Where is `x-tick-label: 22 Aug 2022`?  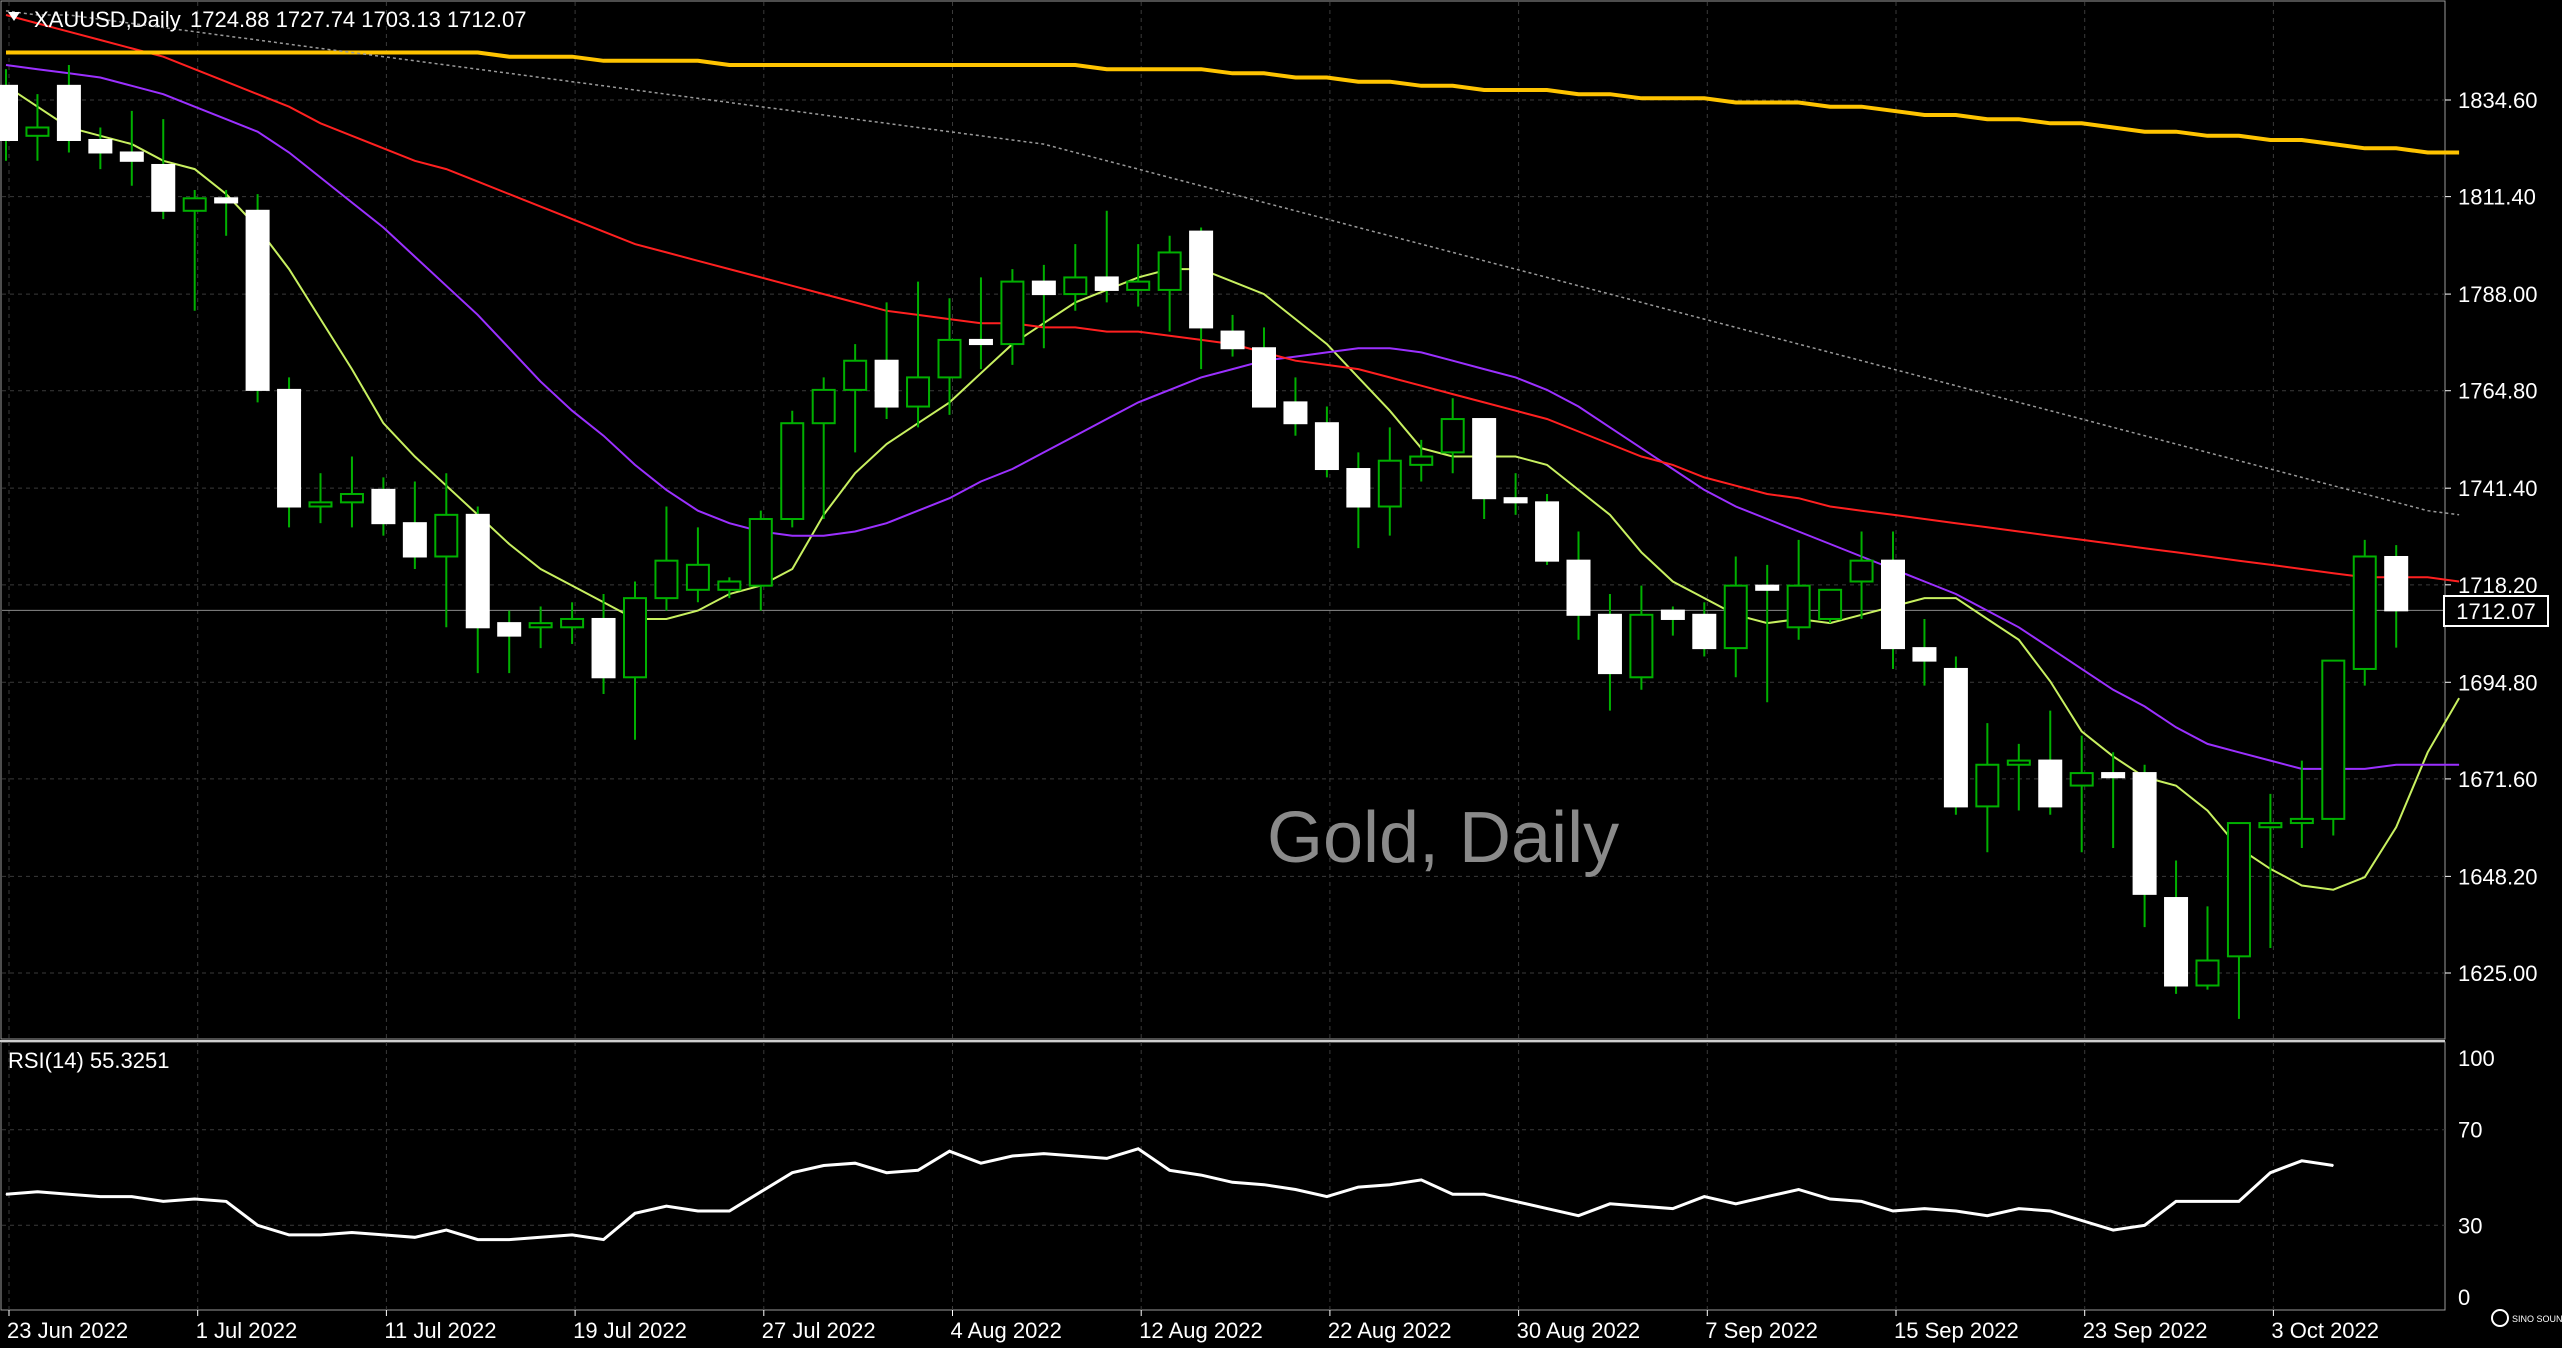 x-tick-label: 22 Aug 2022 is located at coordinates (1390, 1330).